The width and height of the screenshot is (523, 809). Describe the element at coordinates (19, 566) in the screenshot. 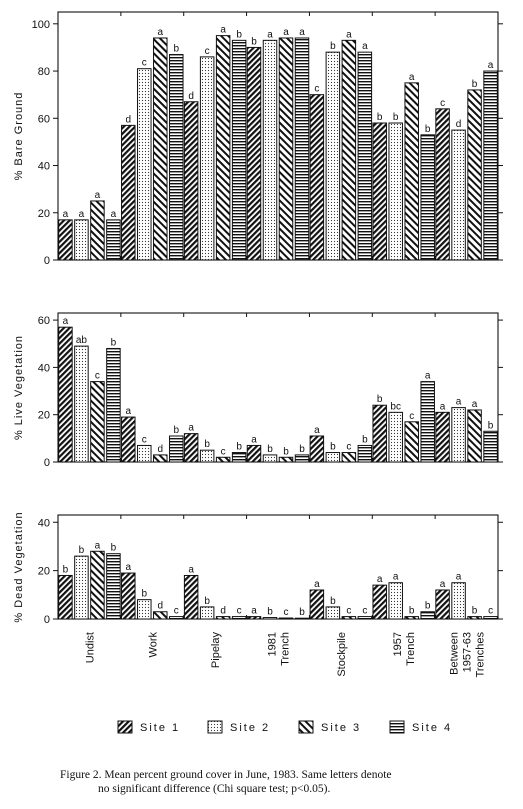

I see `y-axis-label: % Dead Vegetation` at that location.